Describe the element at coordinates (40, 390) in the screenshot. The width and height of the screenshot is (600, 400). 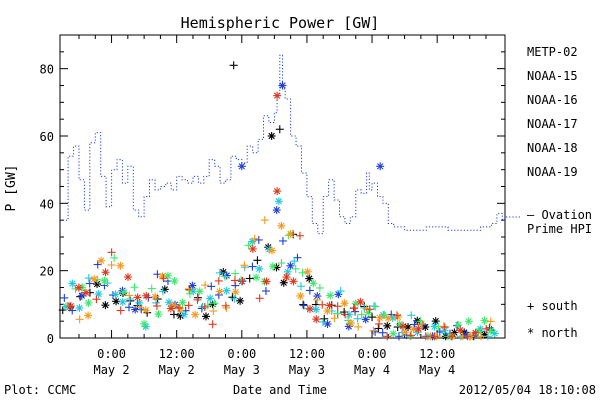
I see `plot-source-label: Plot: CCMC` at that location.